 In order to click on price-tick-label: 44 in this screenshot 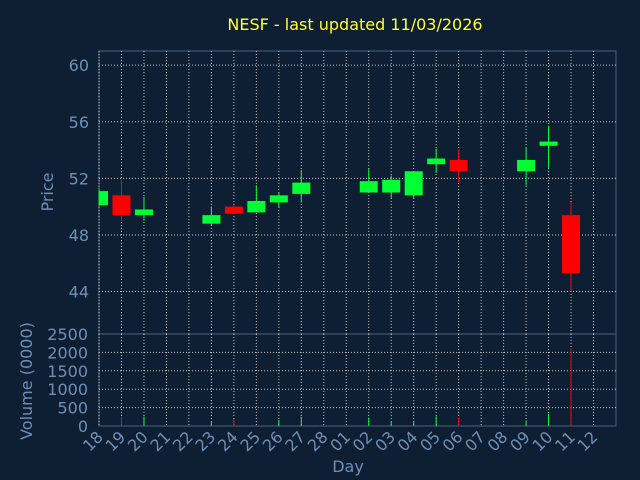, I will do `click(79, 292)`.